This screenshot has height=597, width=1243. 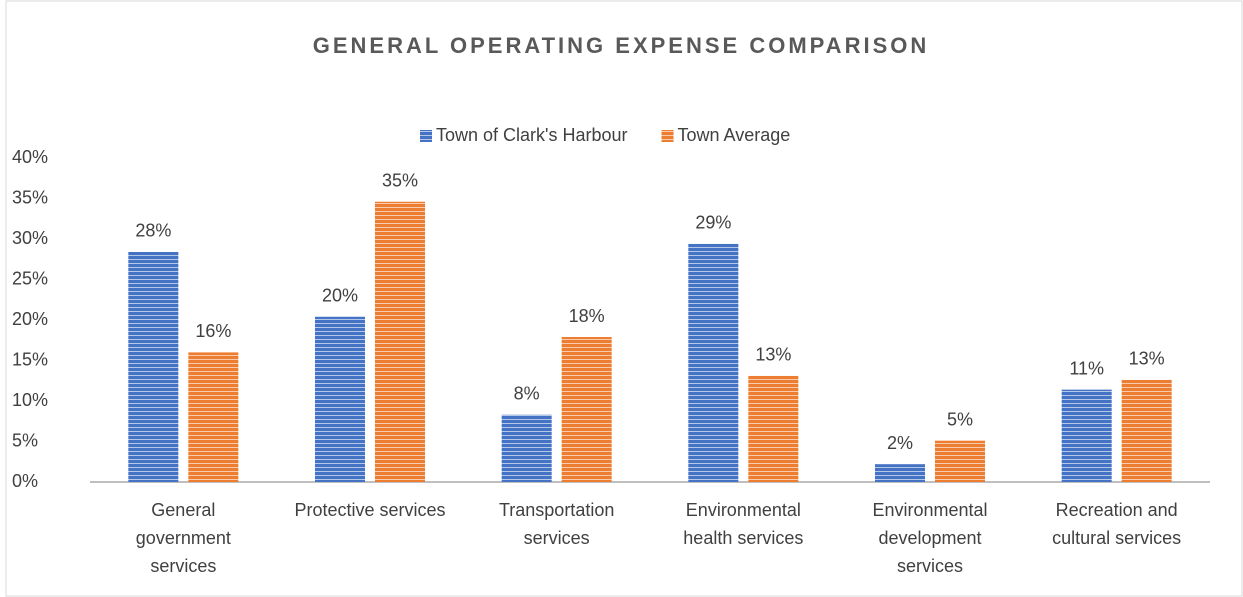 I want to click on chart-title: GENERAL OPERATING EXPENSE COMPARISON, so click(x=621, y=45).